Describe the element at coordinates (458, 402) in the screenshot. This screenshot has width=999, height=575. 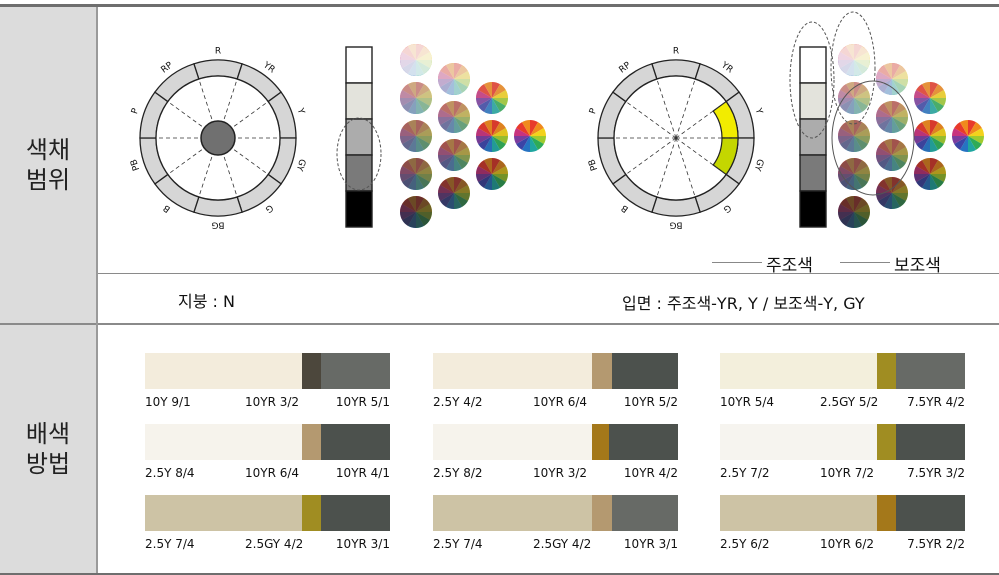
I see `combo-label: 2.5Y 4/2` at that location.